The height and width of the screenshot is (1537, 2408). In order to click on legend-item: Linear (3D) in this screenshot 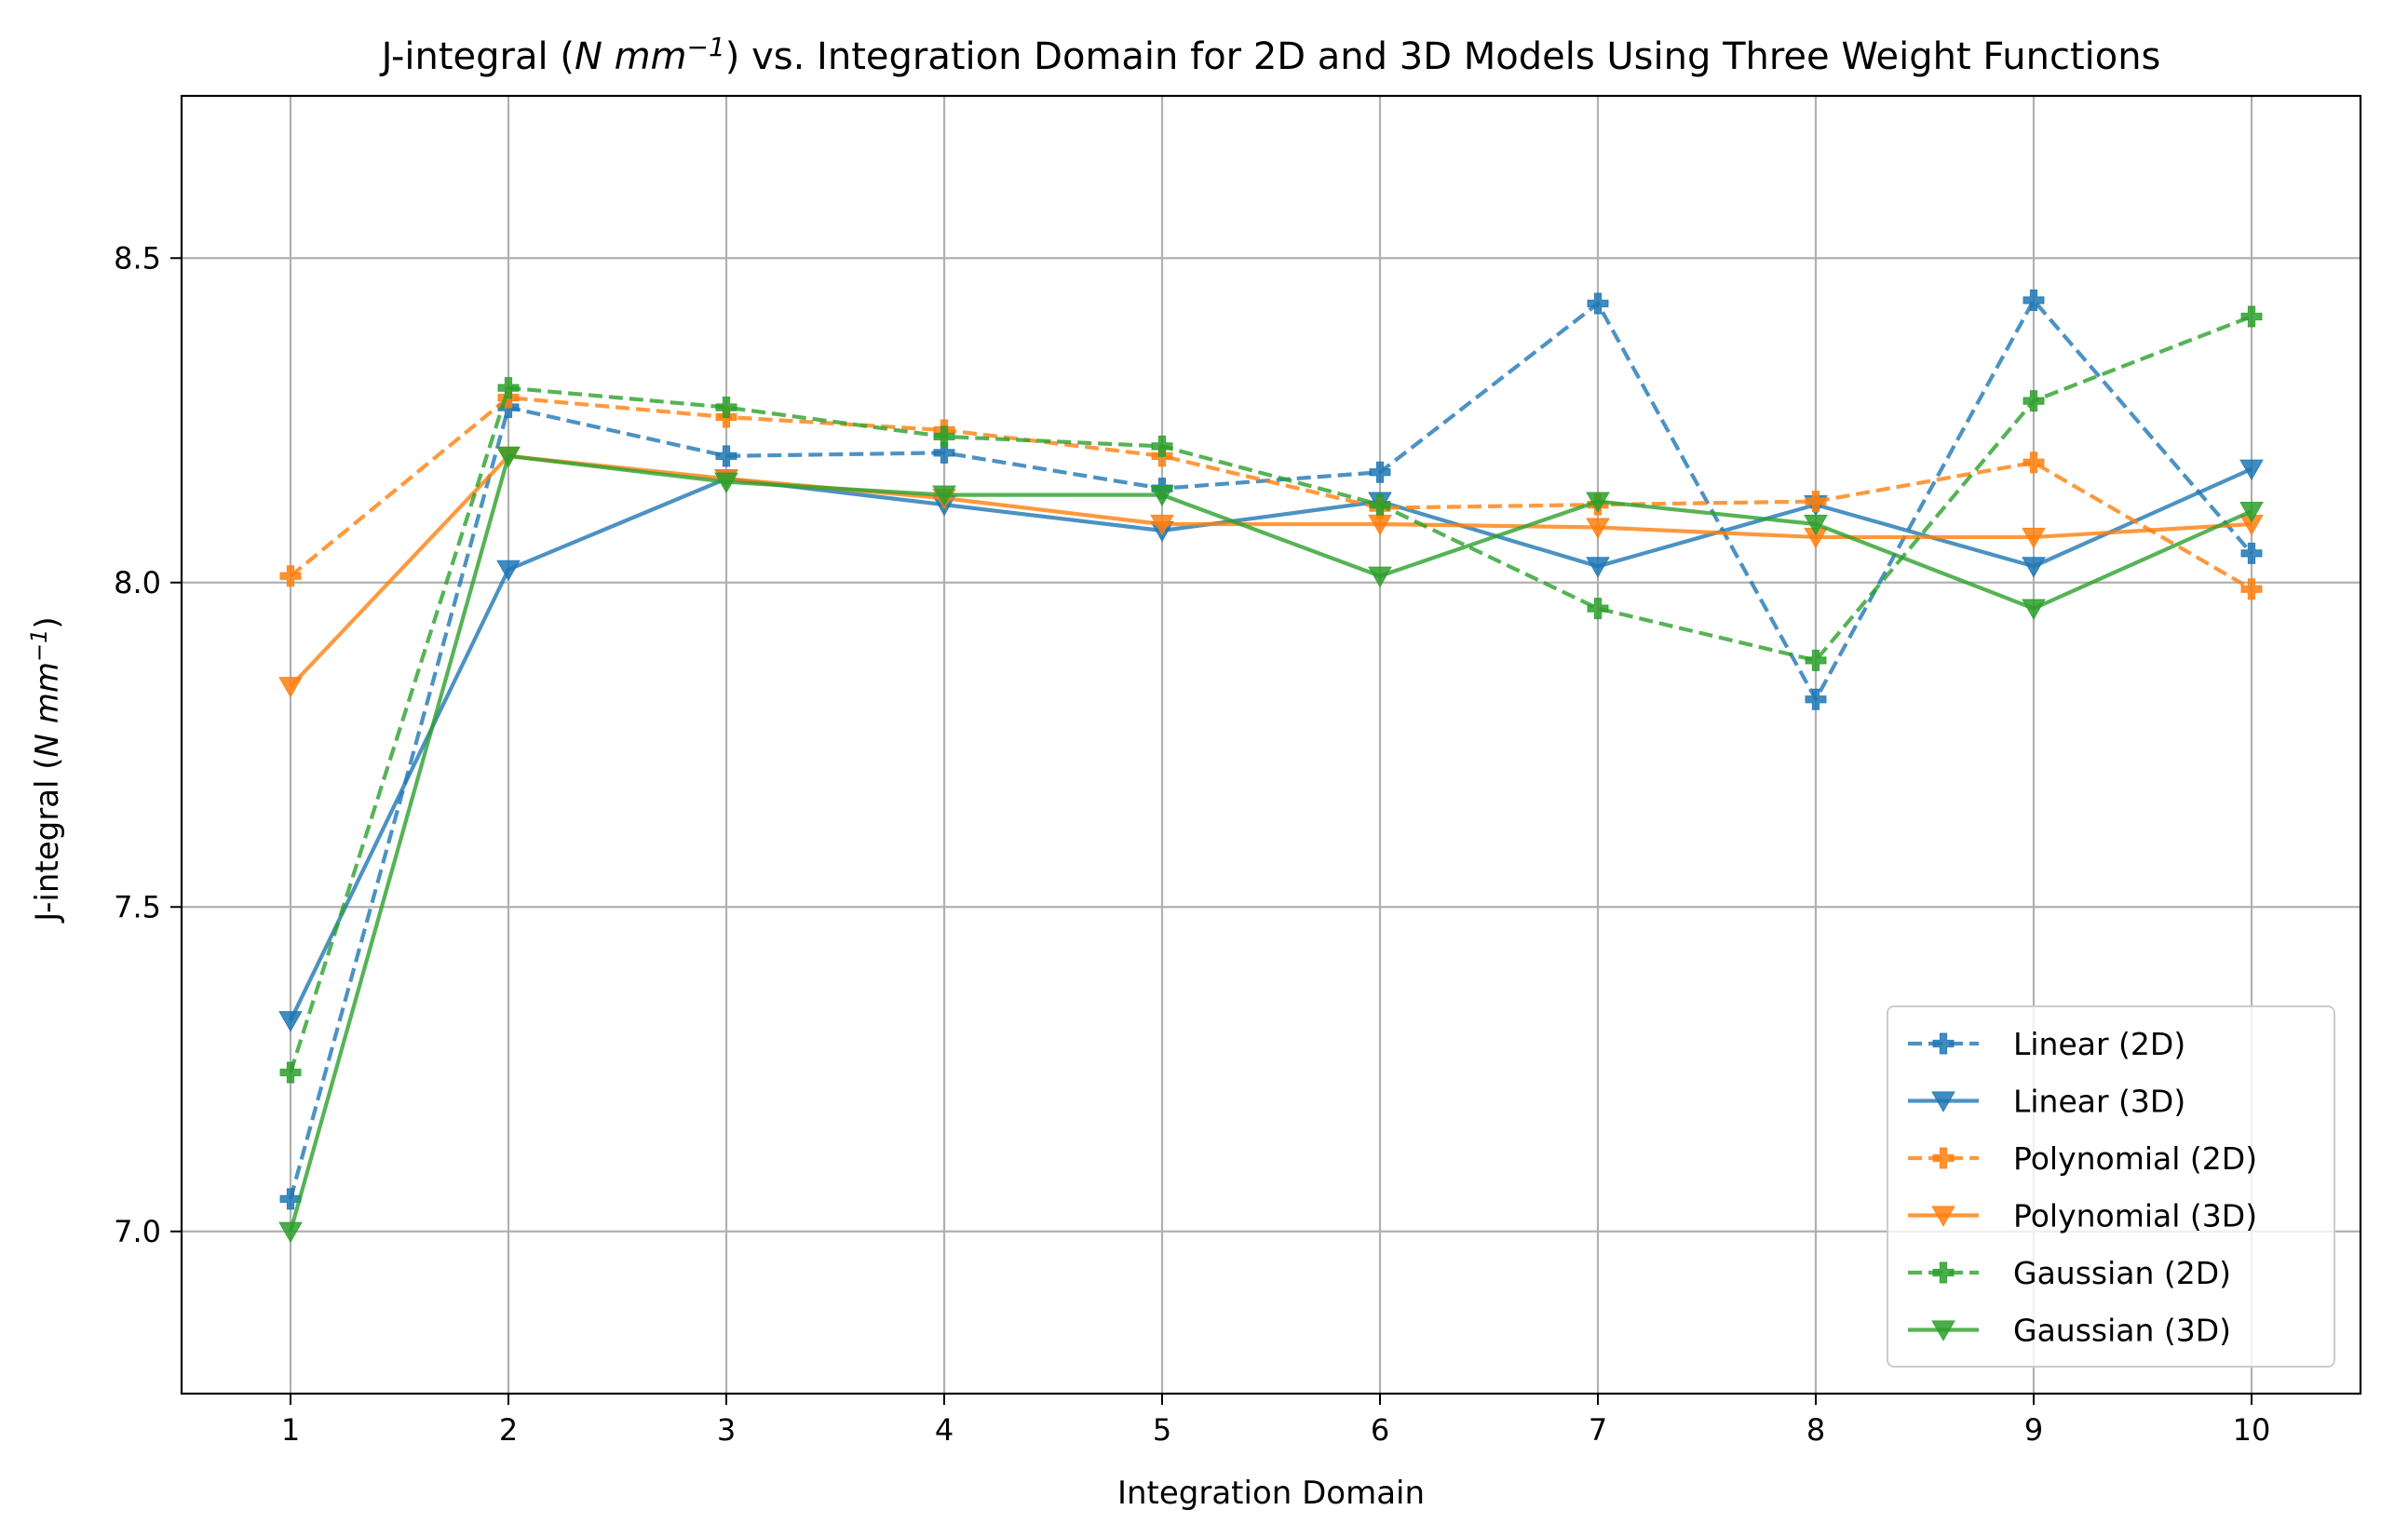, I will do `click(2046, 1102)`.